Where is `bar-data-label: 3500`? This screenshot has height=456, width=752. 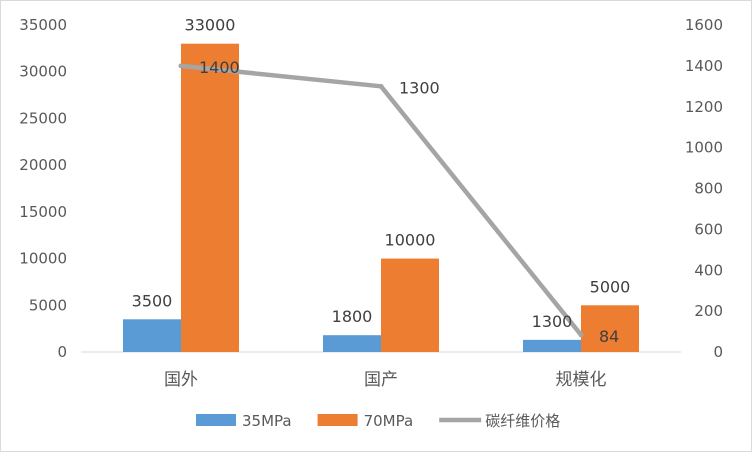 bar-data-label: 3500 is located at coordinates (152, 300).